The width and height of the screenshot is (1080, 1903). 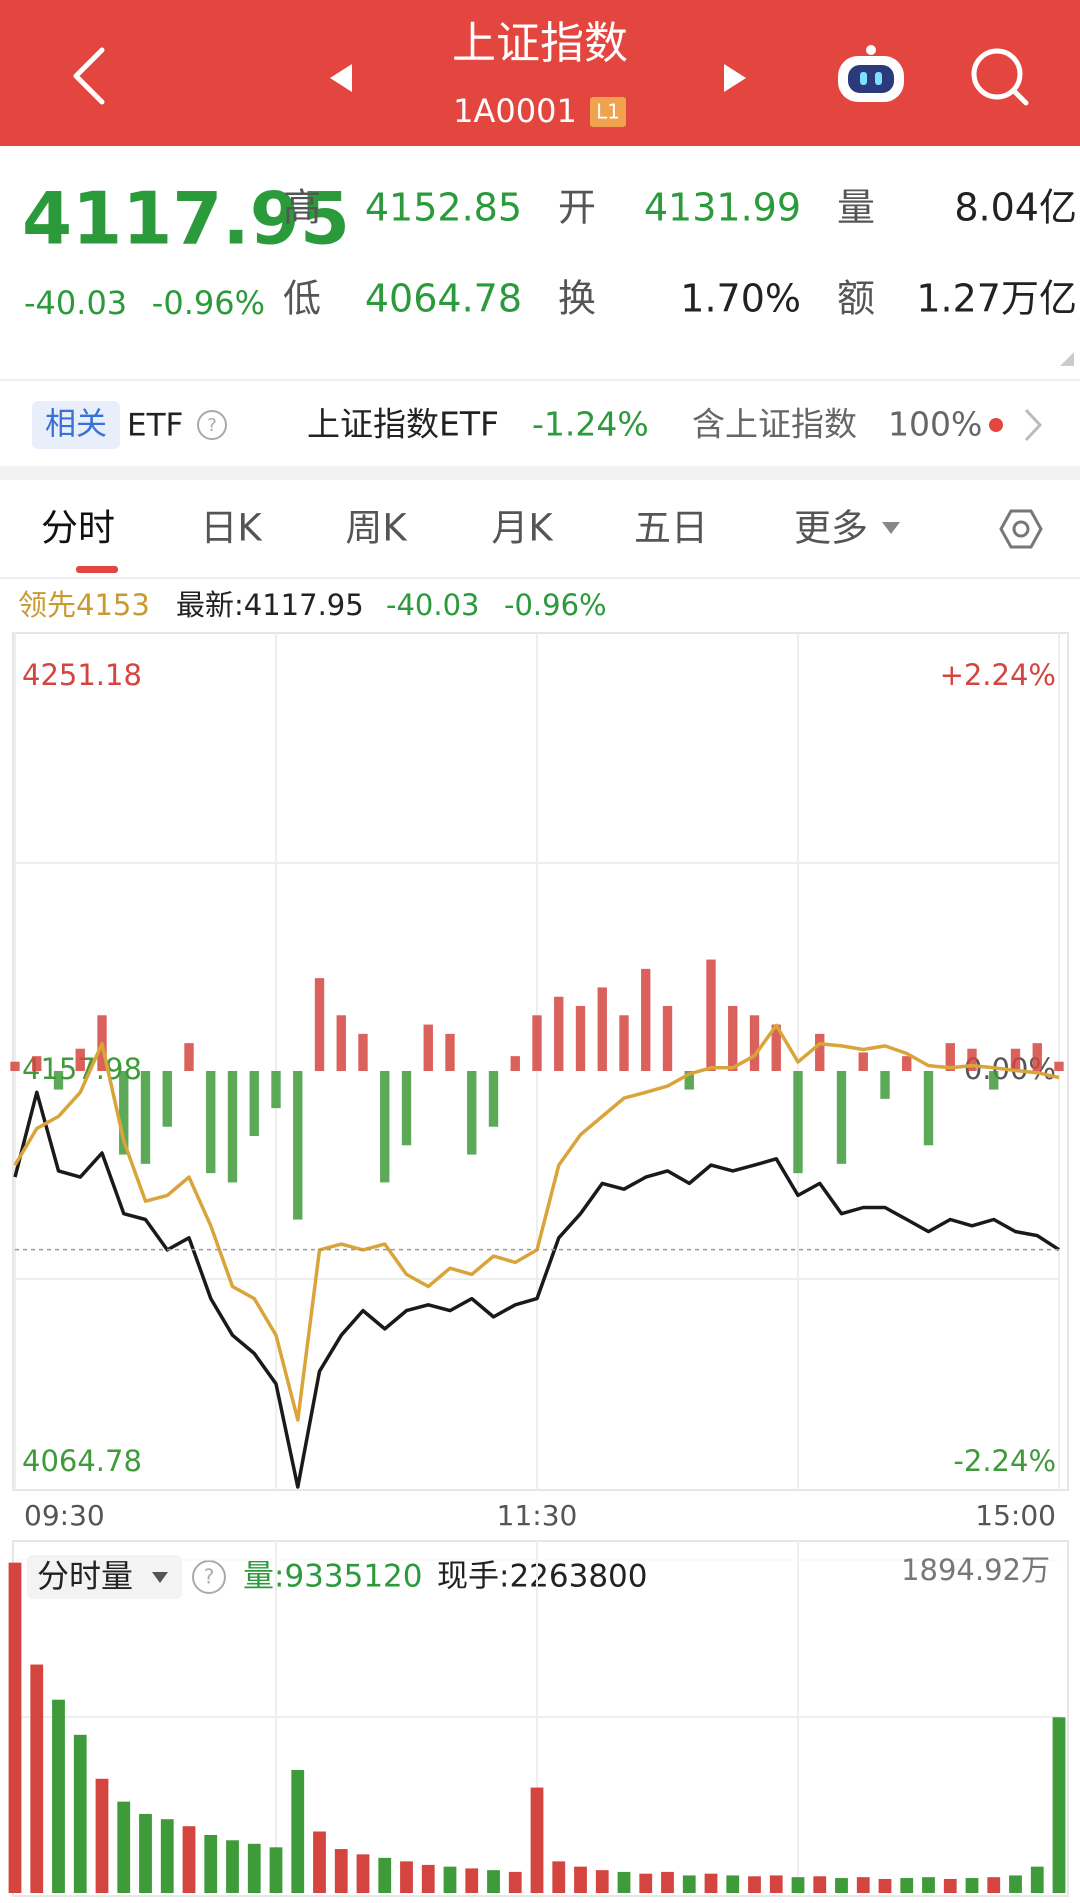 What do you see at coordinates (590, 424) in the screenshot?
I see `etf-change: -1.24%` at bounding box center [590, 424].